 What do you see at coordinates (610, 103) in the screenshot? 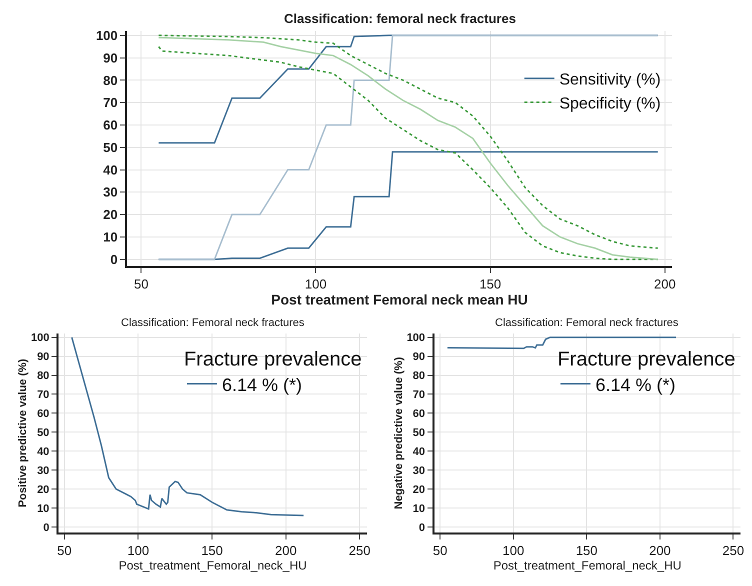
I see `legend-label: Specificity (%)` at bounding box center [610, 103].